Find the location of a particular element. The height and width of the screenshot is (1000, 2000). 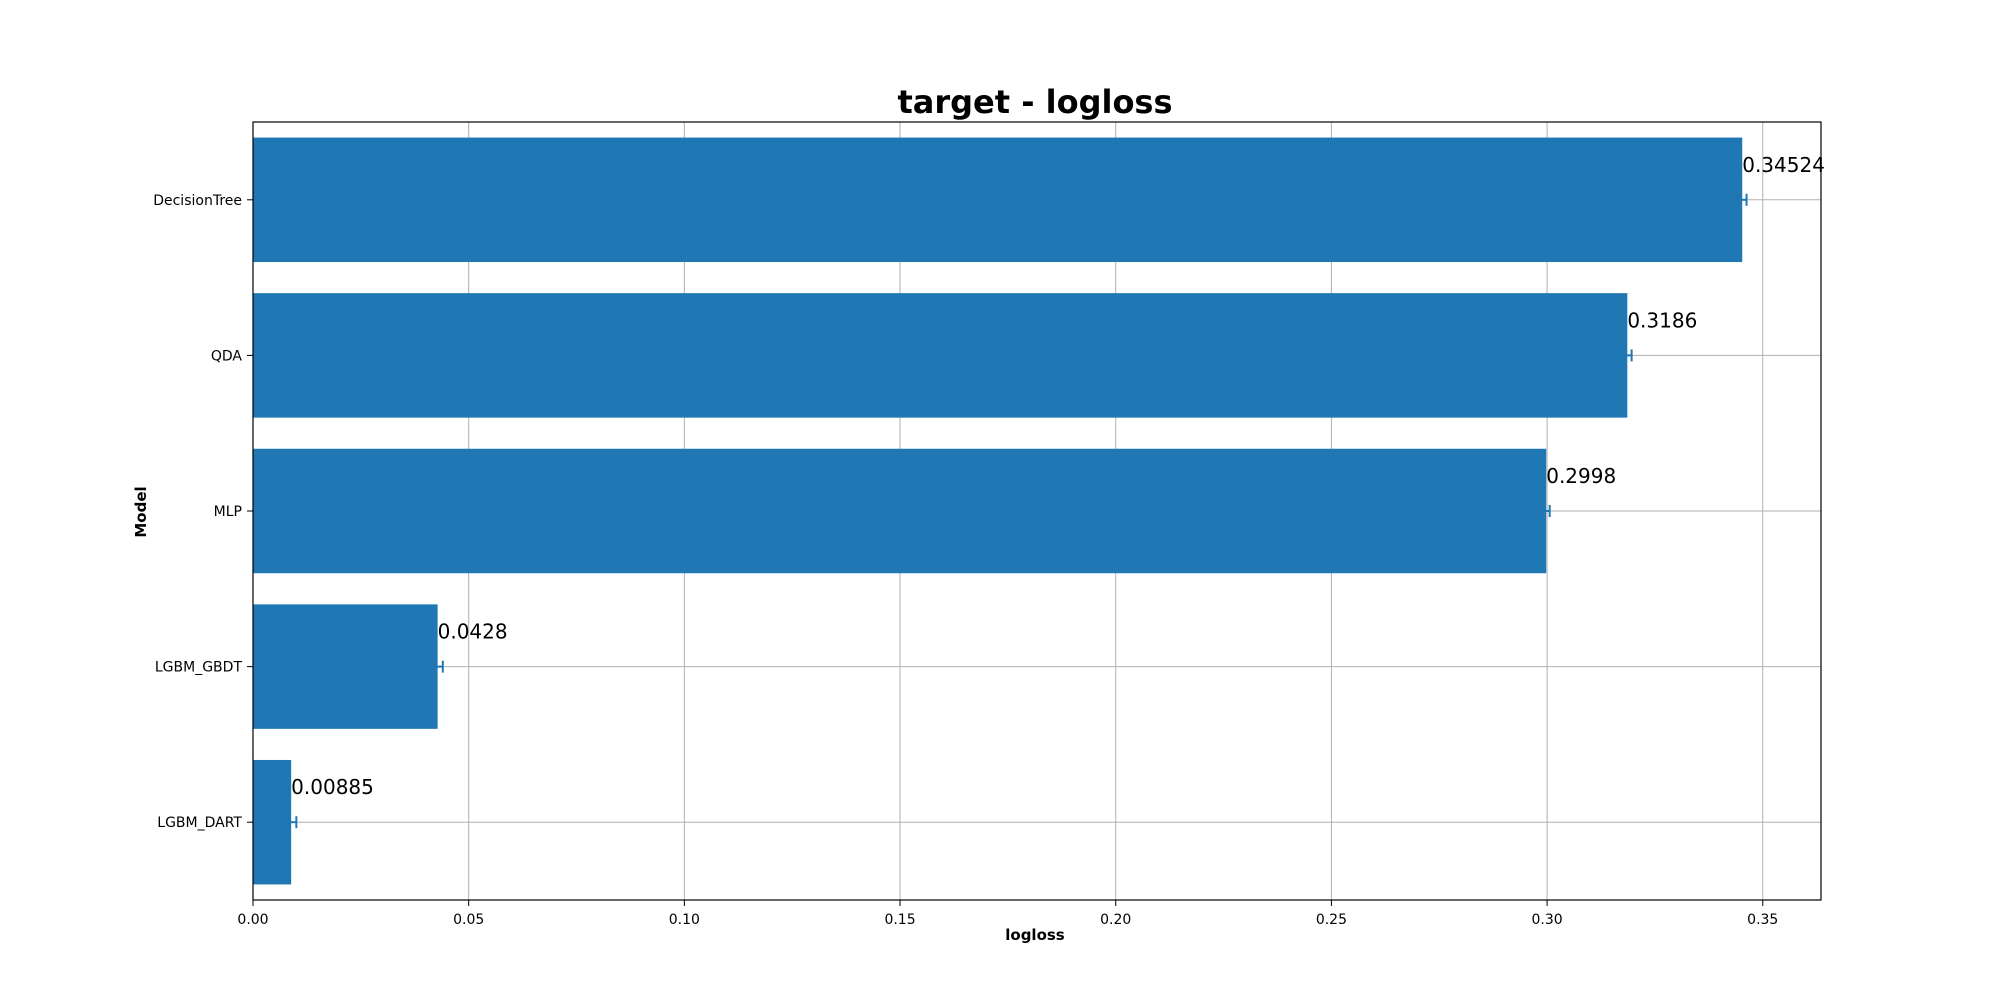

y-tick-label: LGBM_GBDT is located at coordinates (199, 668).